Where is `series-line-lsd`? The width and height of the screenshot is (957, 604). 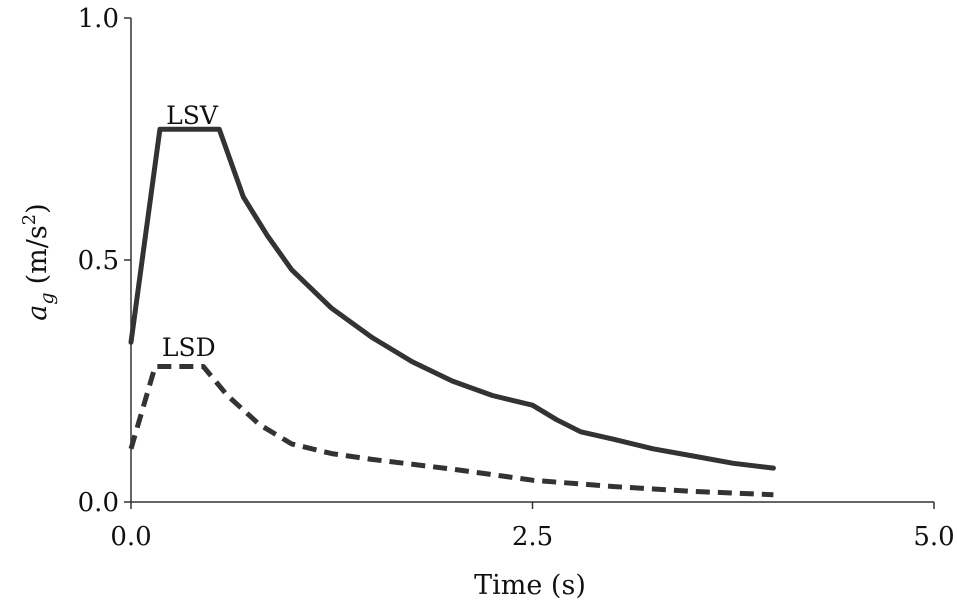 series-line-lsd is located at coordinates (451, 431).